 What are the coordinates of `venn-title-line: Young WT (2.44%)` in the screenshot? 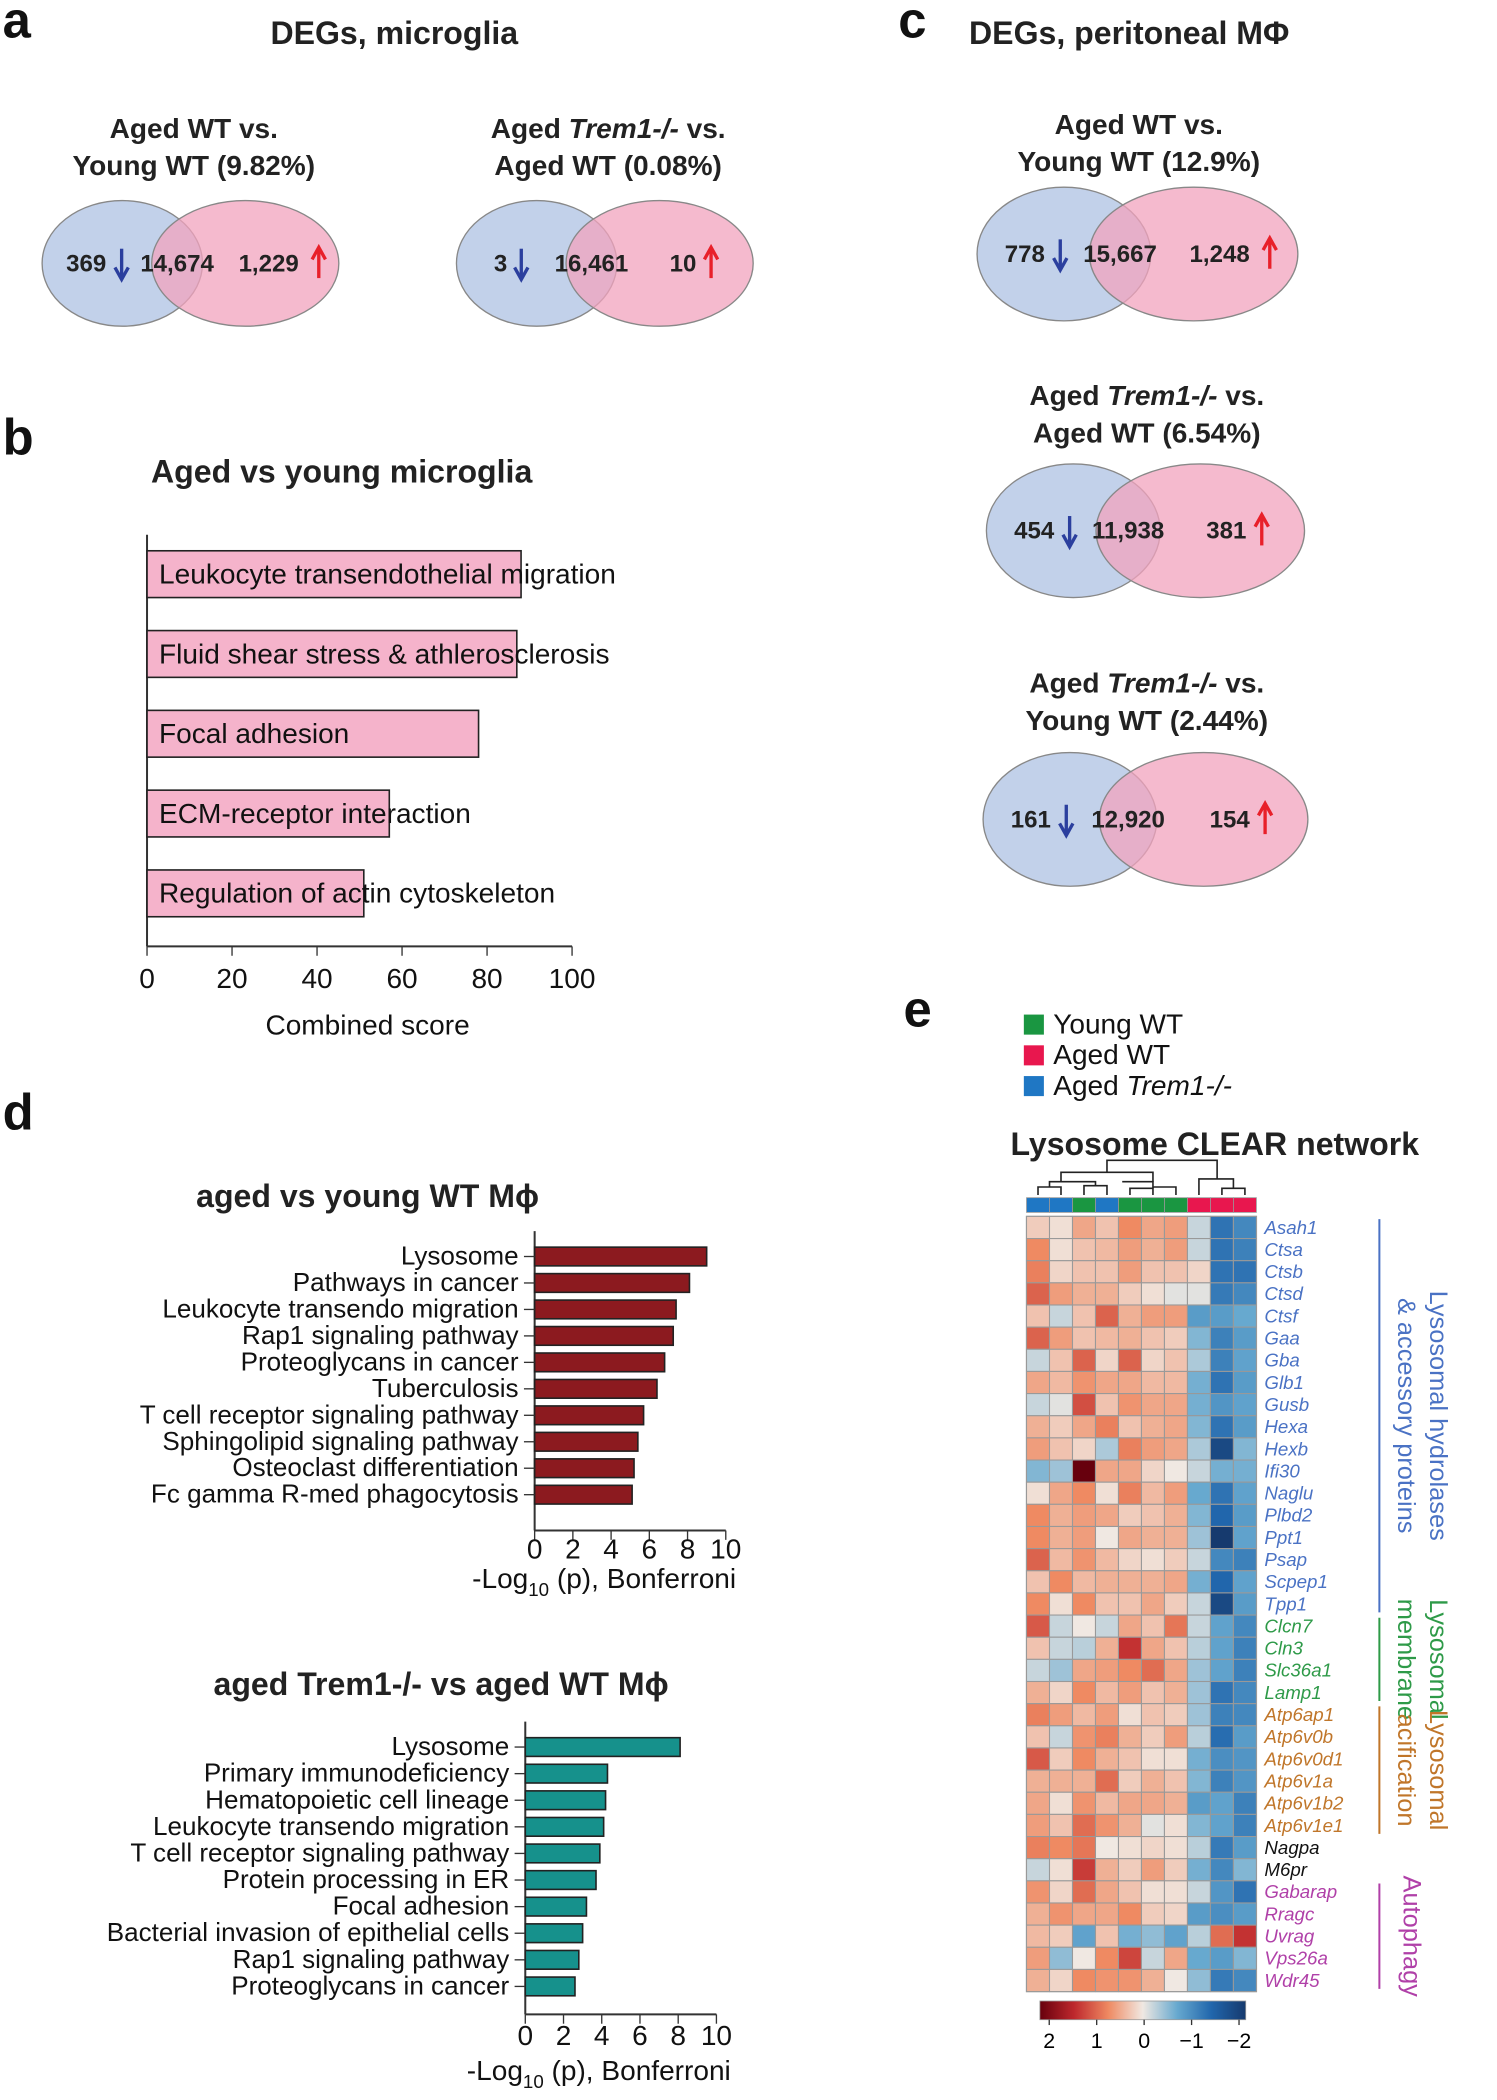 It's located at (1147, 720).